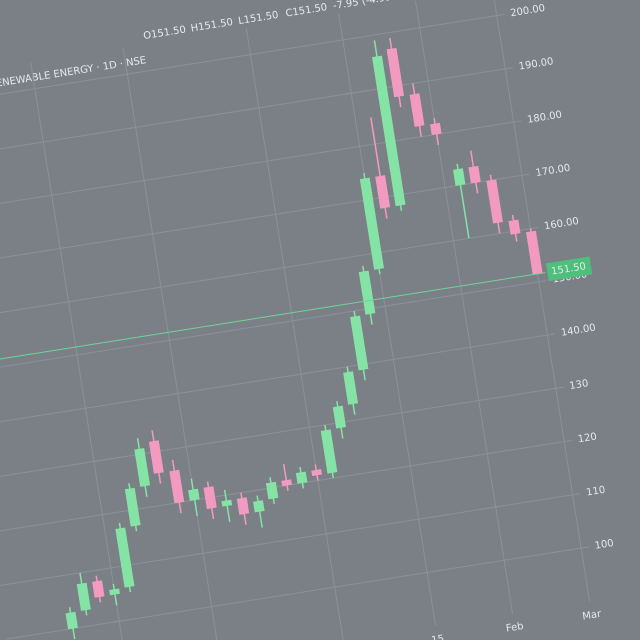  I want to click on last-price-label: 151.50, so click(569, 269).